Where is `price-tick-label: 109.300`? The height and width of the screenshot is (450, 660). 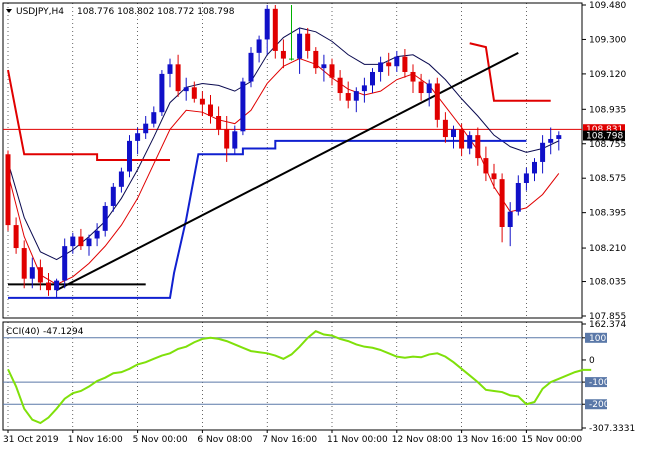 price-tick-label: 109.300 is located at coordinates (607, 40).